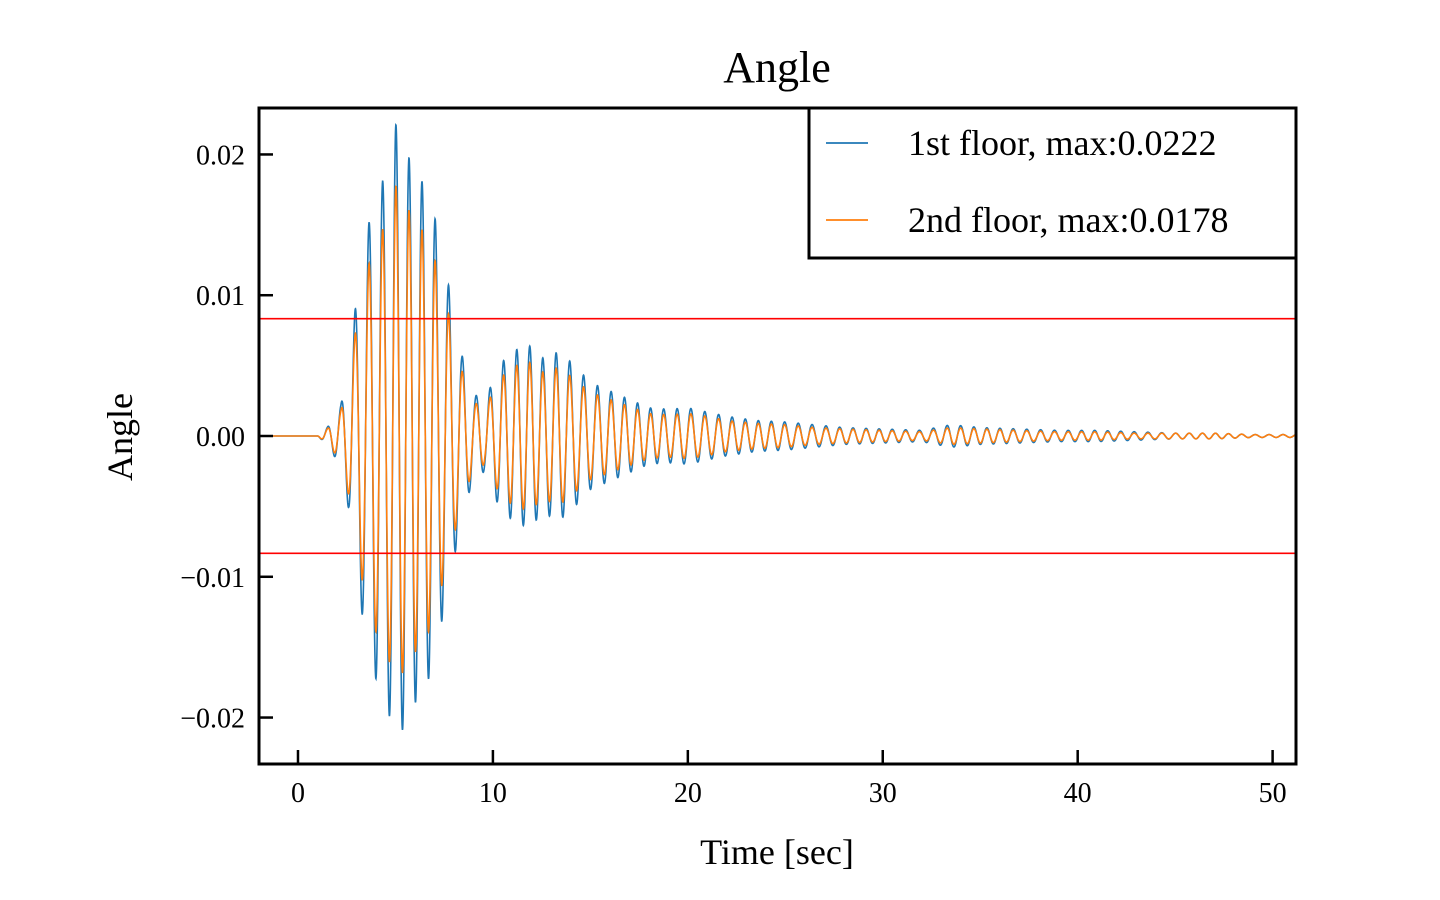 The height and width of the screenshot is (900, 1440). I want to click on y-tick-label-0: −0.02, so click(212, 719).